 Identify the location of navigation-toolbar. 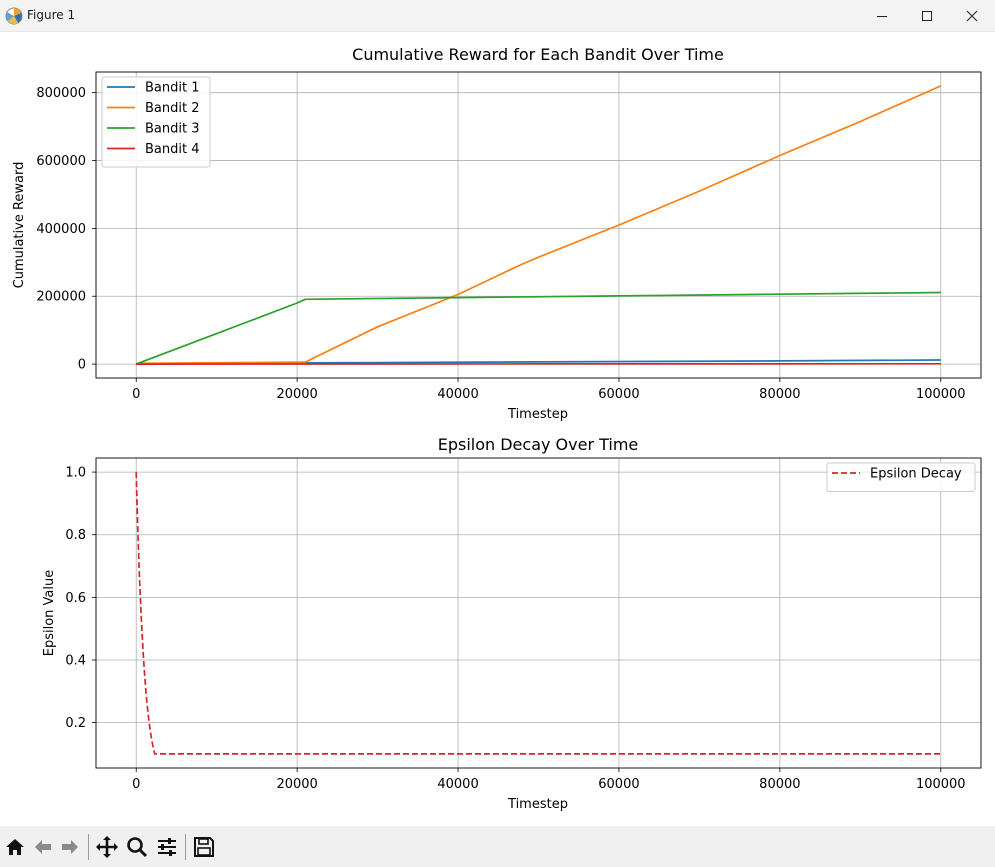
(497, 846).